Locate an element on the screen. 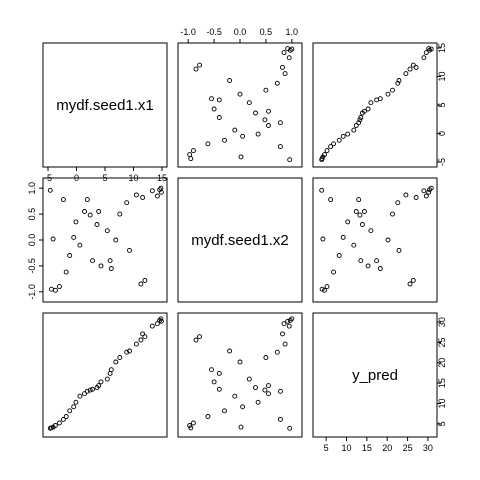 The height and width of the screenshot is (480, 480). tick-label-top-x2-2: 0.0 is located at coordinates (240, 32).